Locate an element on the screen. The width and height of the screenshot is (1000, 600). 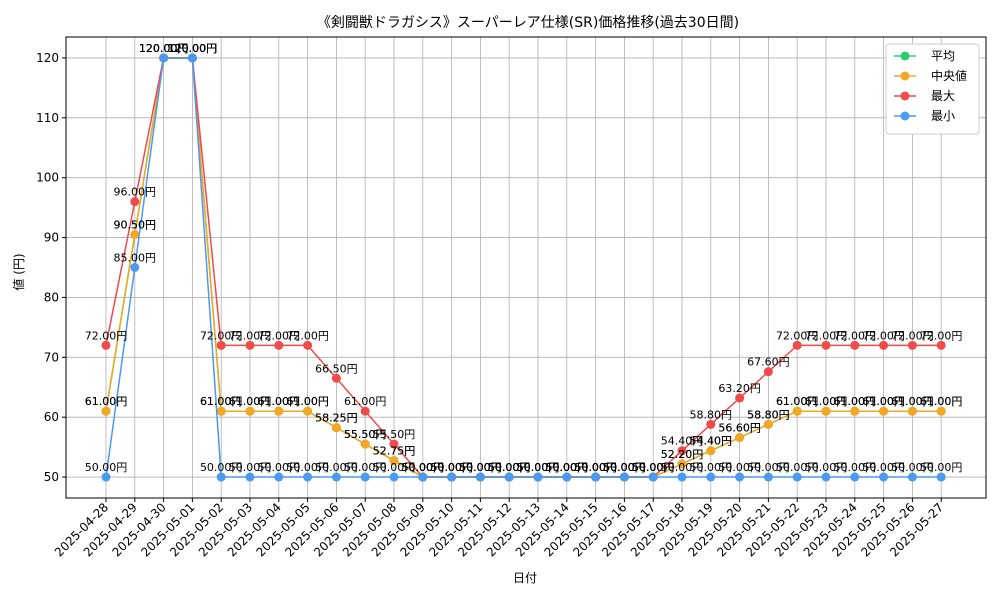
y-tick-label: 50 is located at coordinates (51, 477).